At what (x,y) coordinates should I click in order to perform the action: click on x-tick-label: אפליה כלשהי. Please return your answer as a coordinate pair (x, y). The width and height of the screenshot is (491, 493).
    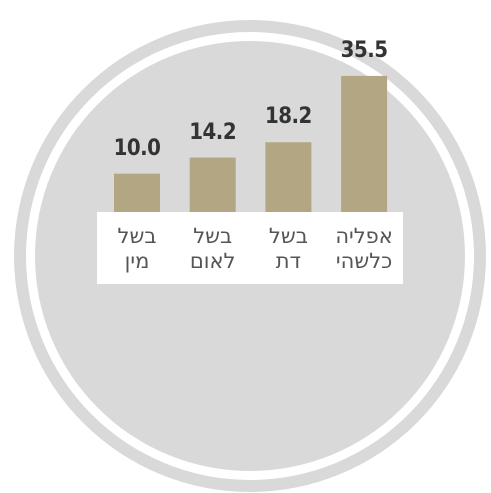
    Looking at the image, I should click on (364, 248).